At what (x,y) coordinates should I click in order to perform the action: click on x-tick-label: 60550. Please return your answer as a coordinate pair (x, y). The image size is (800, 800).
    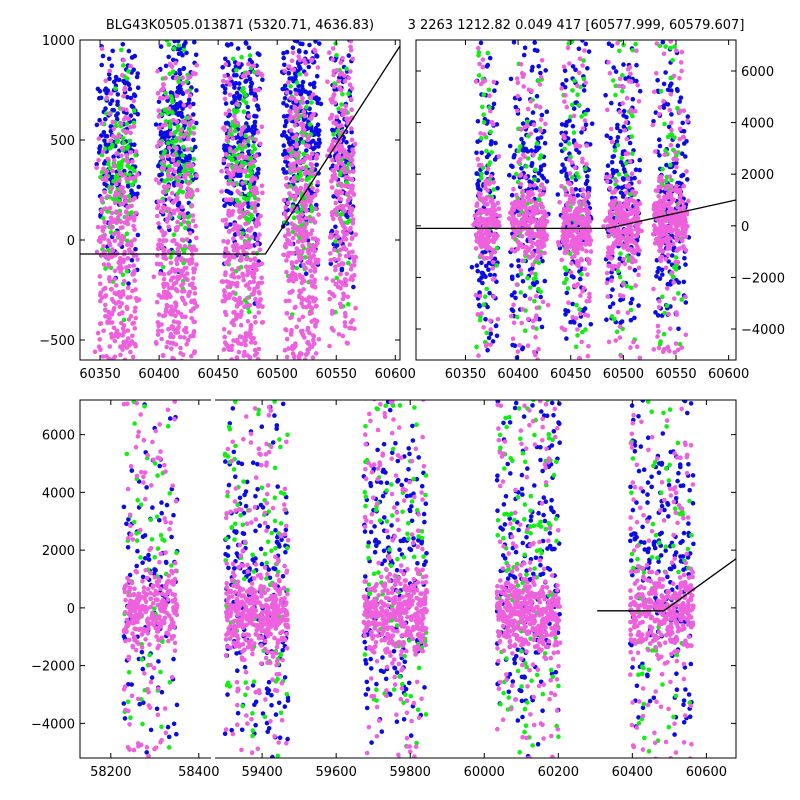
    Looking at the image, I should click on (336, 374).